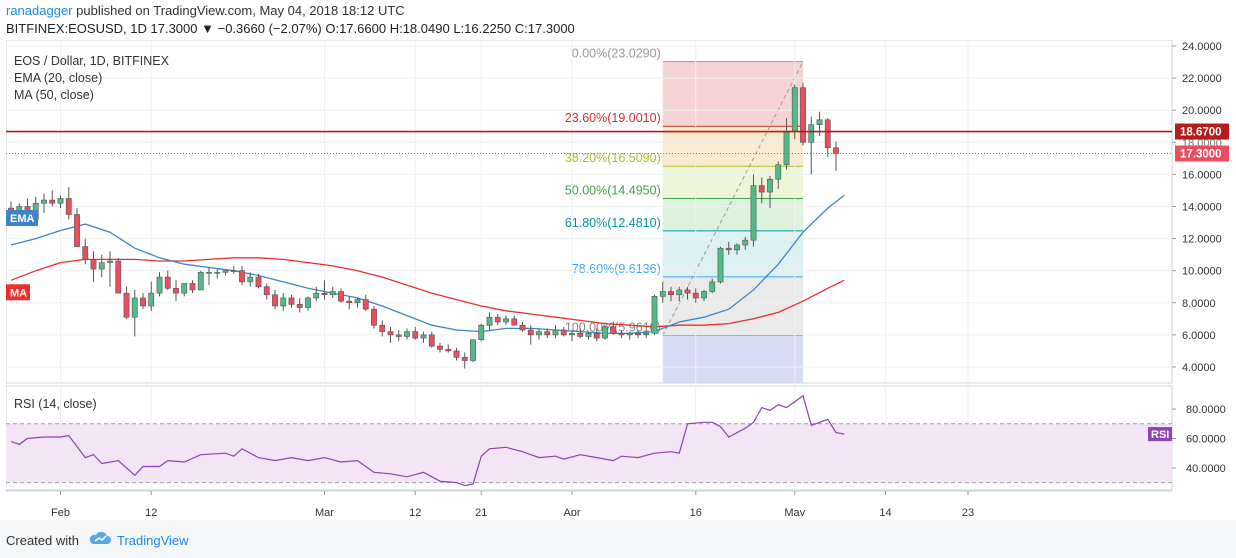 The image size is (1236, 558). I want to click on author-link: ranadagger, so click(39, 10).